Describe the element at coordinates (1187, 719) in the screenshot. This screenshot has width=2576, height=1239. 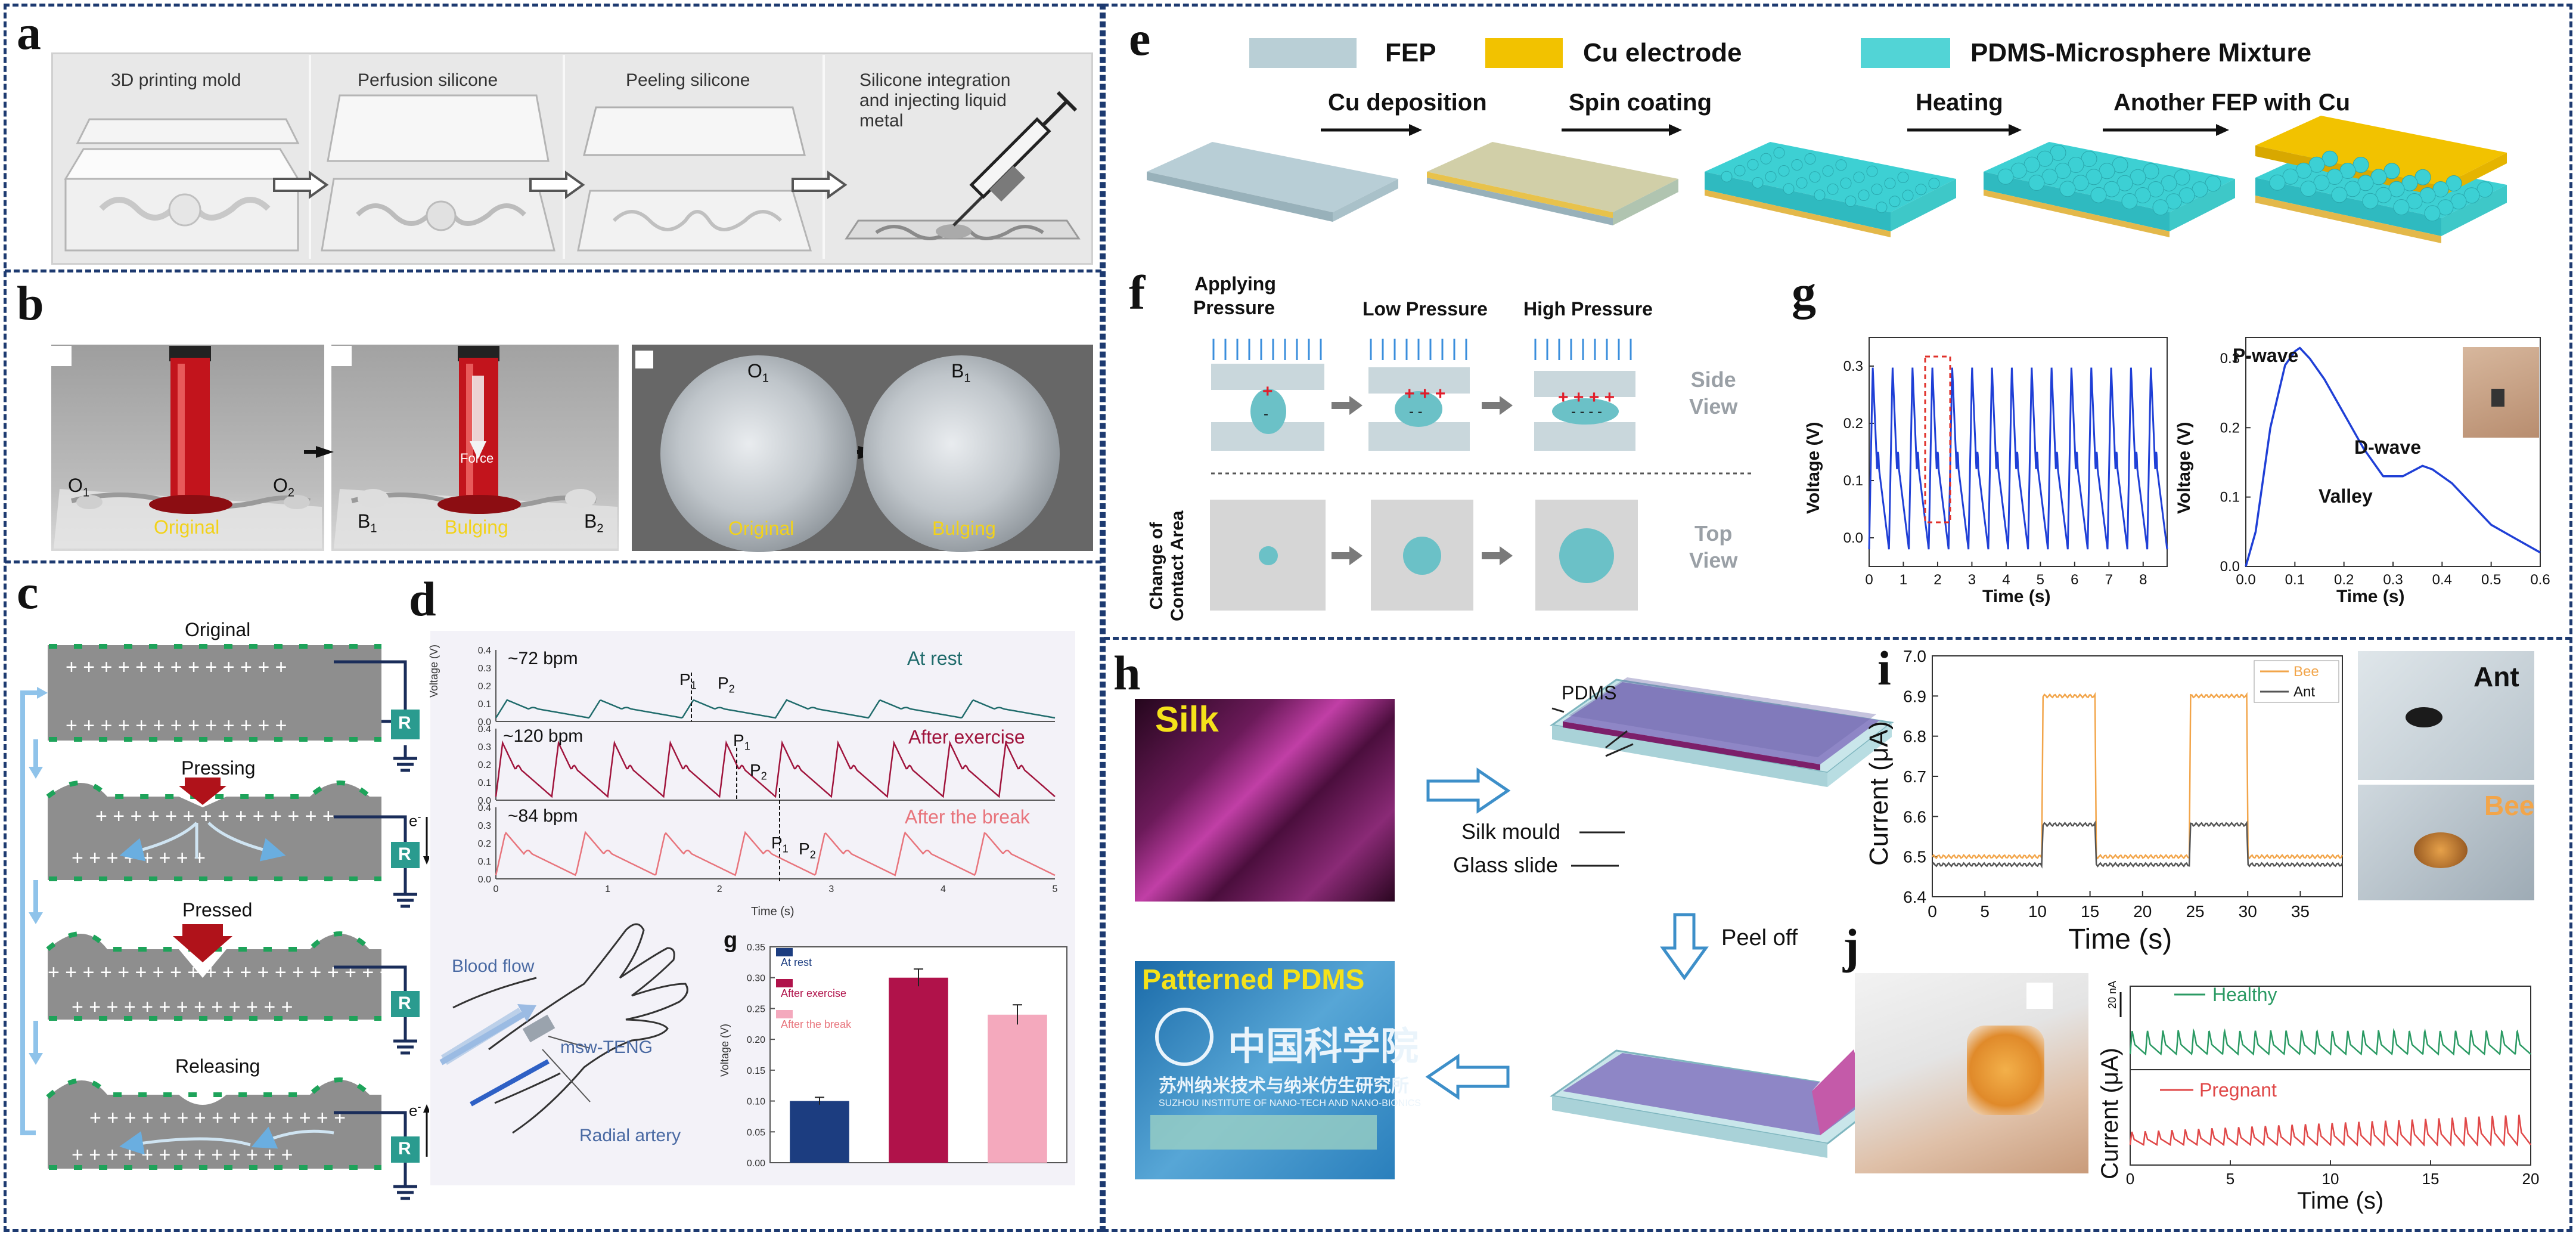
I see `panel-h-silk-label: Silk` at that location.